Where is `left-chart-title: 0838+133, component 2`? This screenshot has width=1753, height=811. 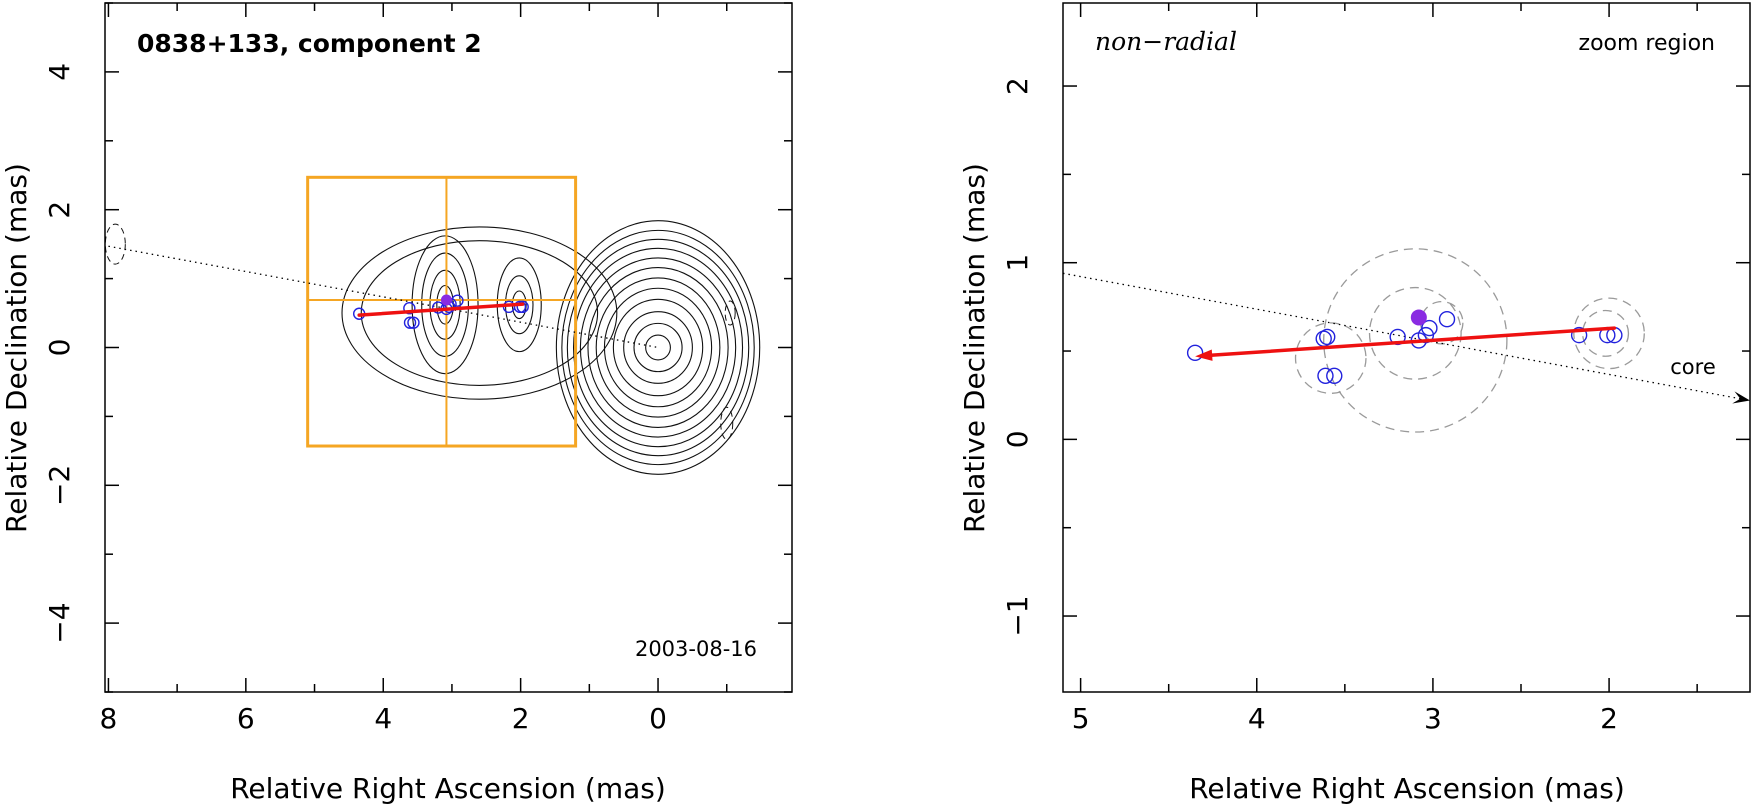
left-chart-title: 0838+133, component 2 is located at coordinates (309, 43).